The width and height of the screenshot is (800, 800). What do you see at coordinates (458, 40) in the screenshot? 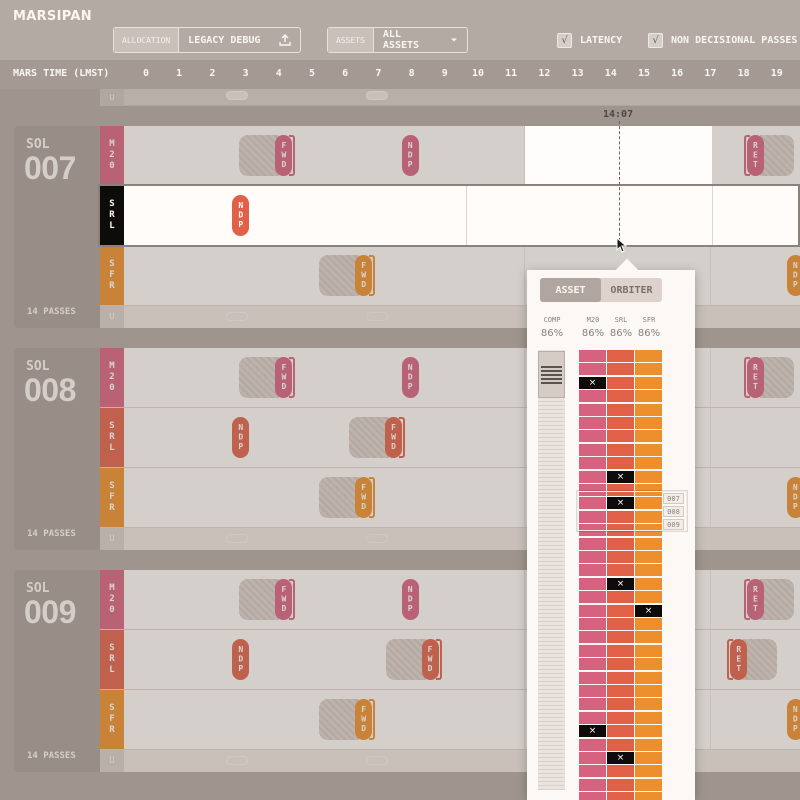
I see `chevron-down-icon` at bounding box center [458, 40].